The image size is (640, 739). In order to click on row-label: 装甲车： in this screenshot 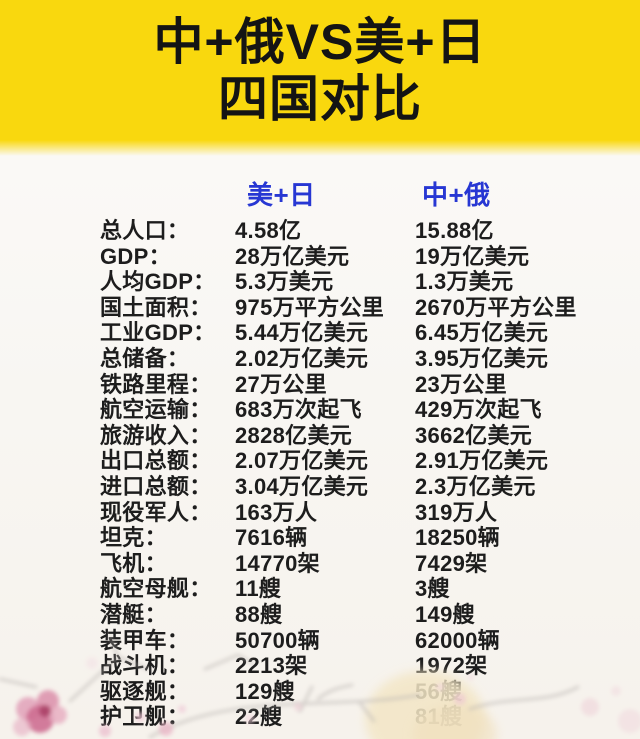, I will do `click(145, 640)`.